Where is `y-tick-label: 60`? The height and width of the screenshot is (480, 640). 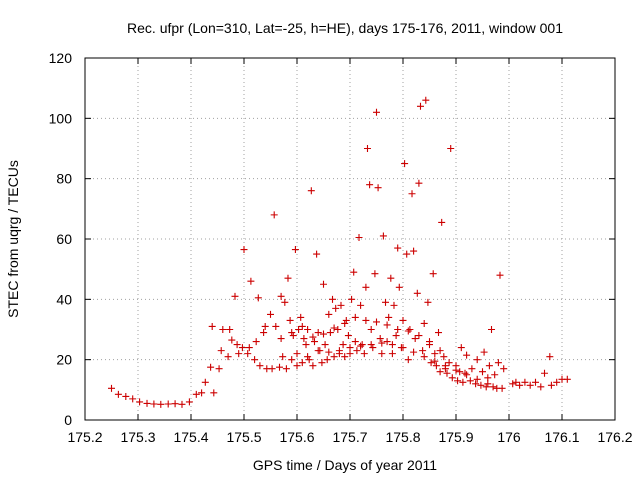 y-tick-label: 60 is located at coordinates (64, 239).